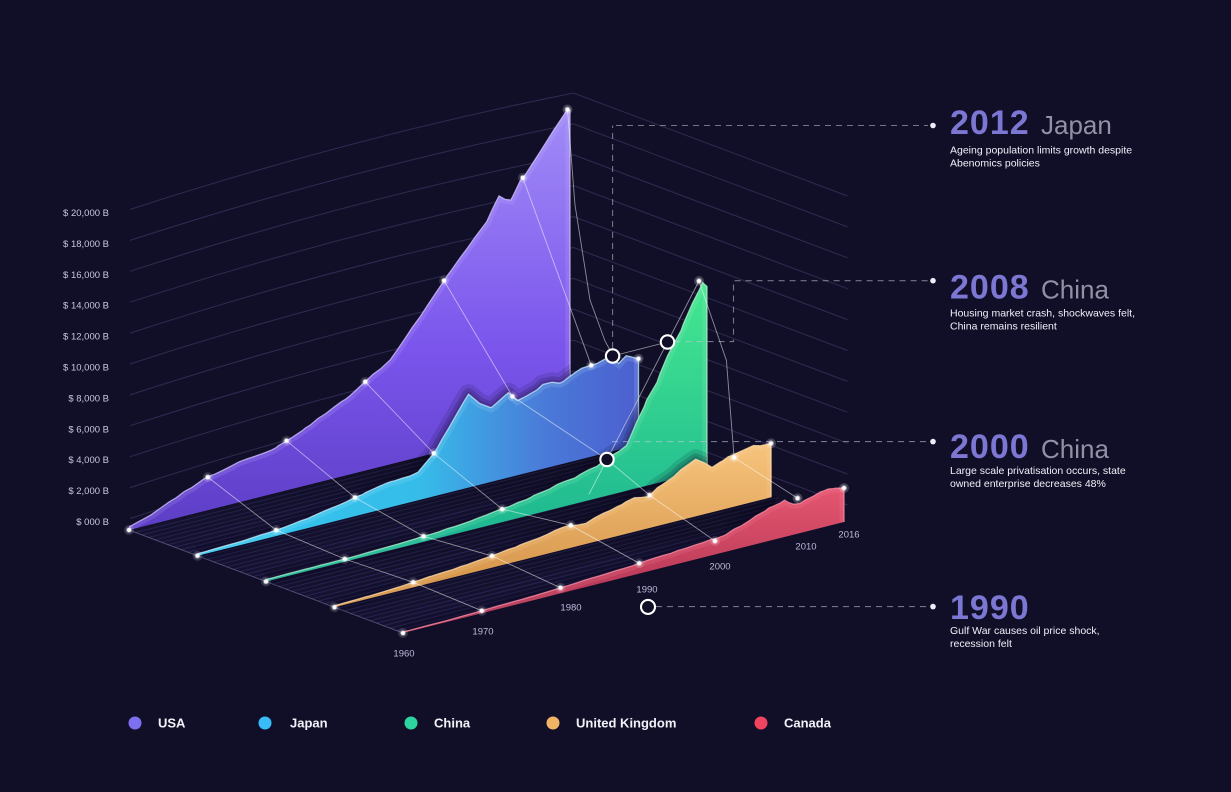  I want to click on svg-text:Gulf War causes oil price shoc: Gulf War causes oil price shock,, so click(1025, 631).